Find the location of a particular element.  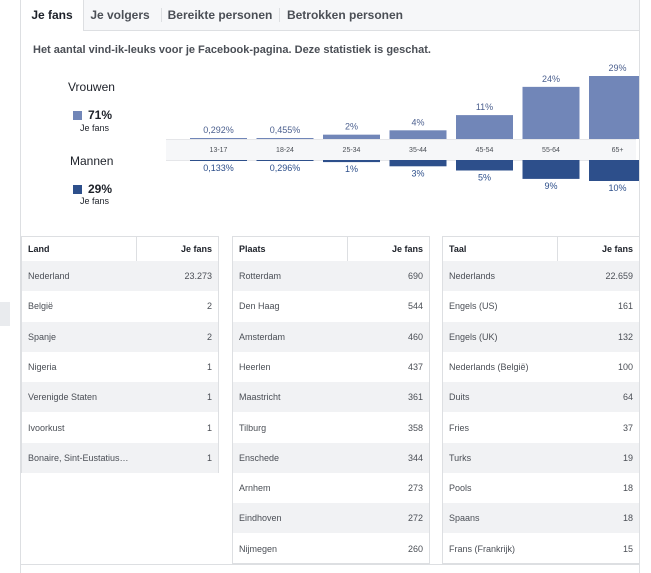

men-value-label: 5% is located at coordinates (484, 178).